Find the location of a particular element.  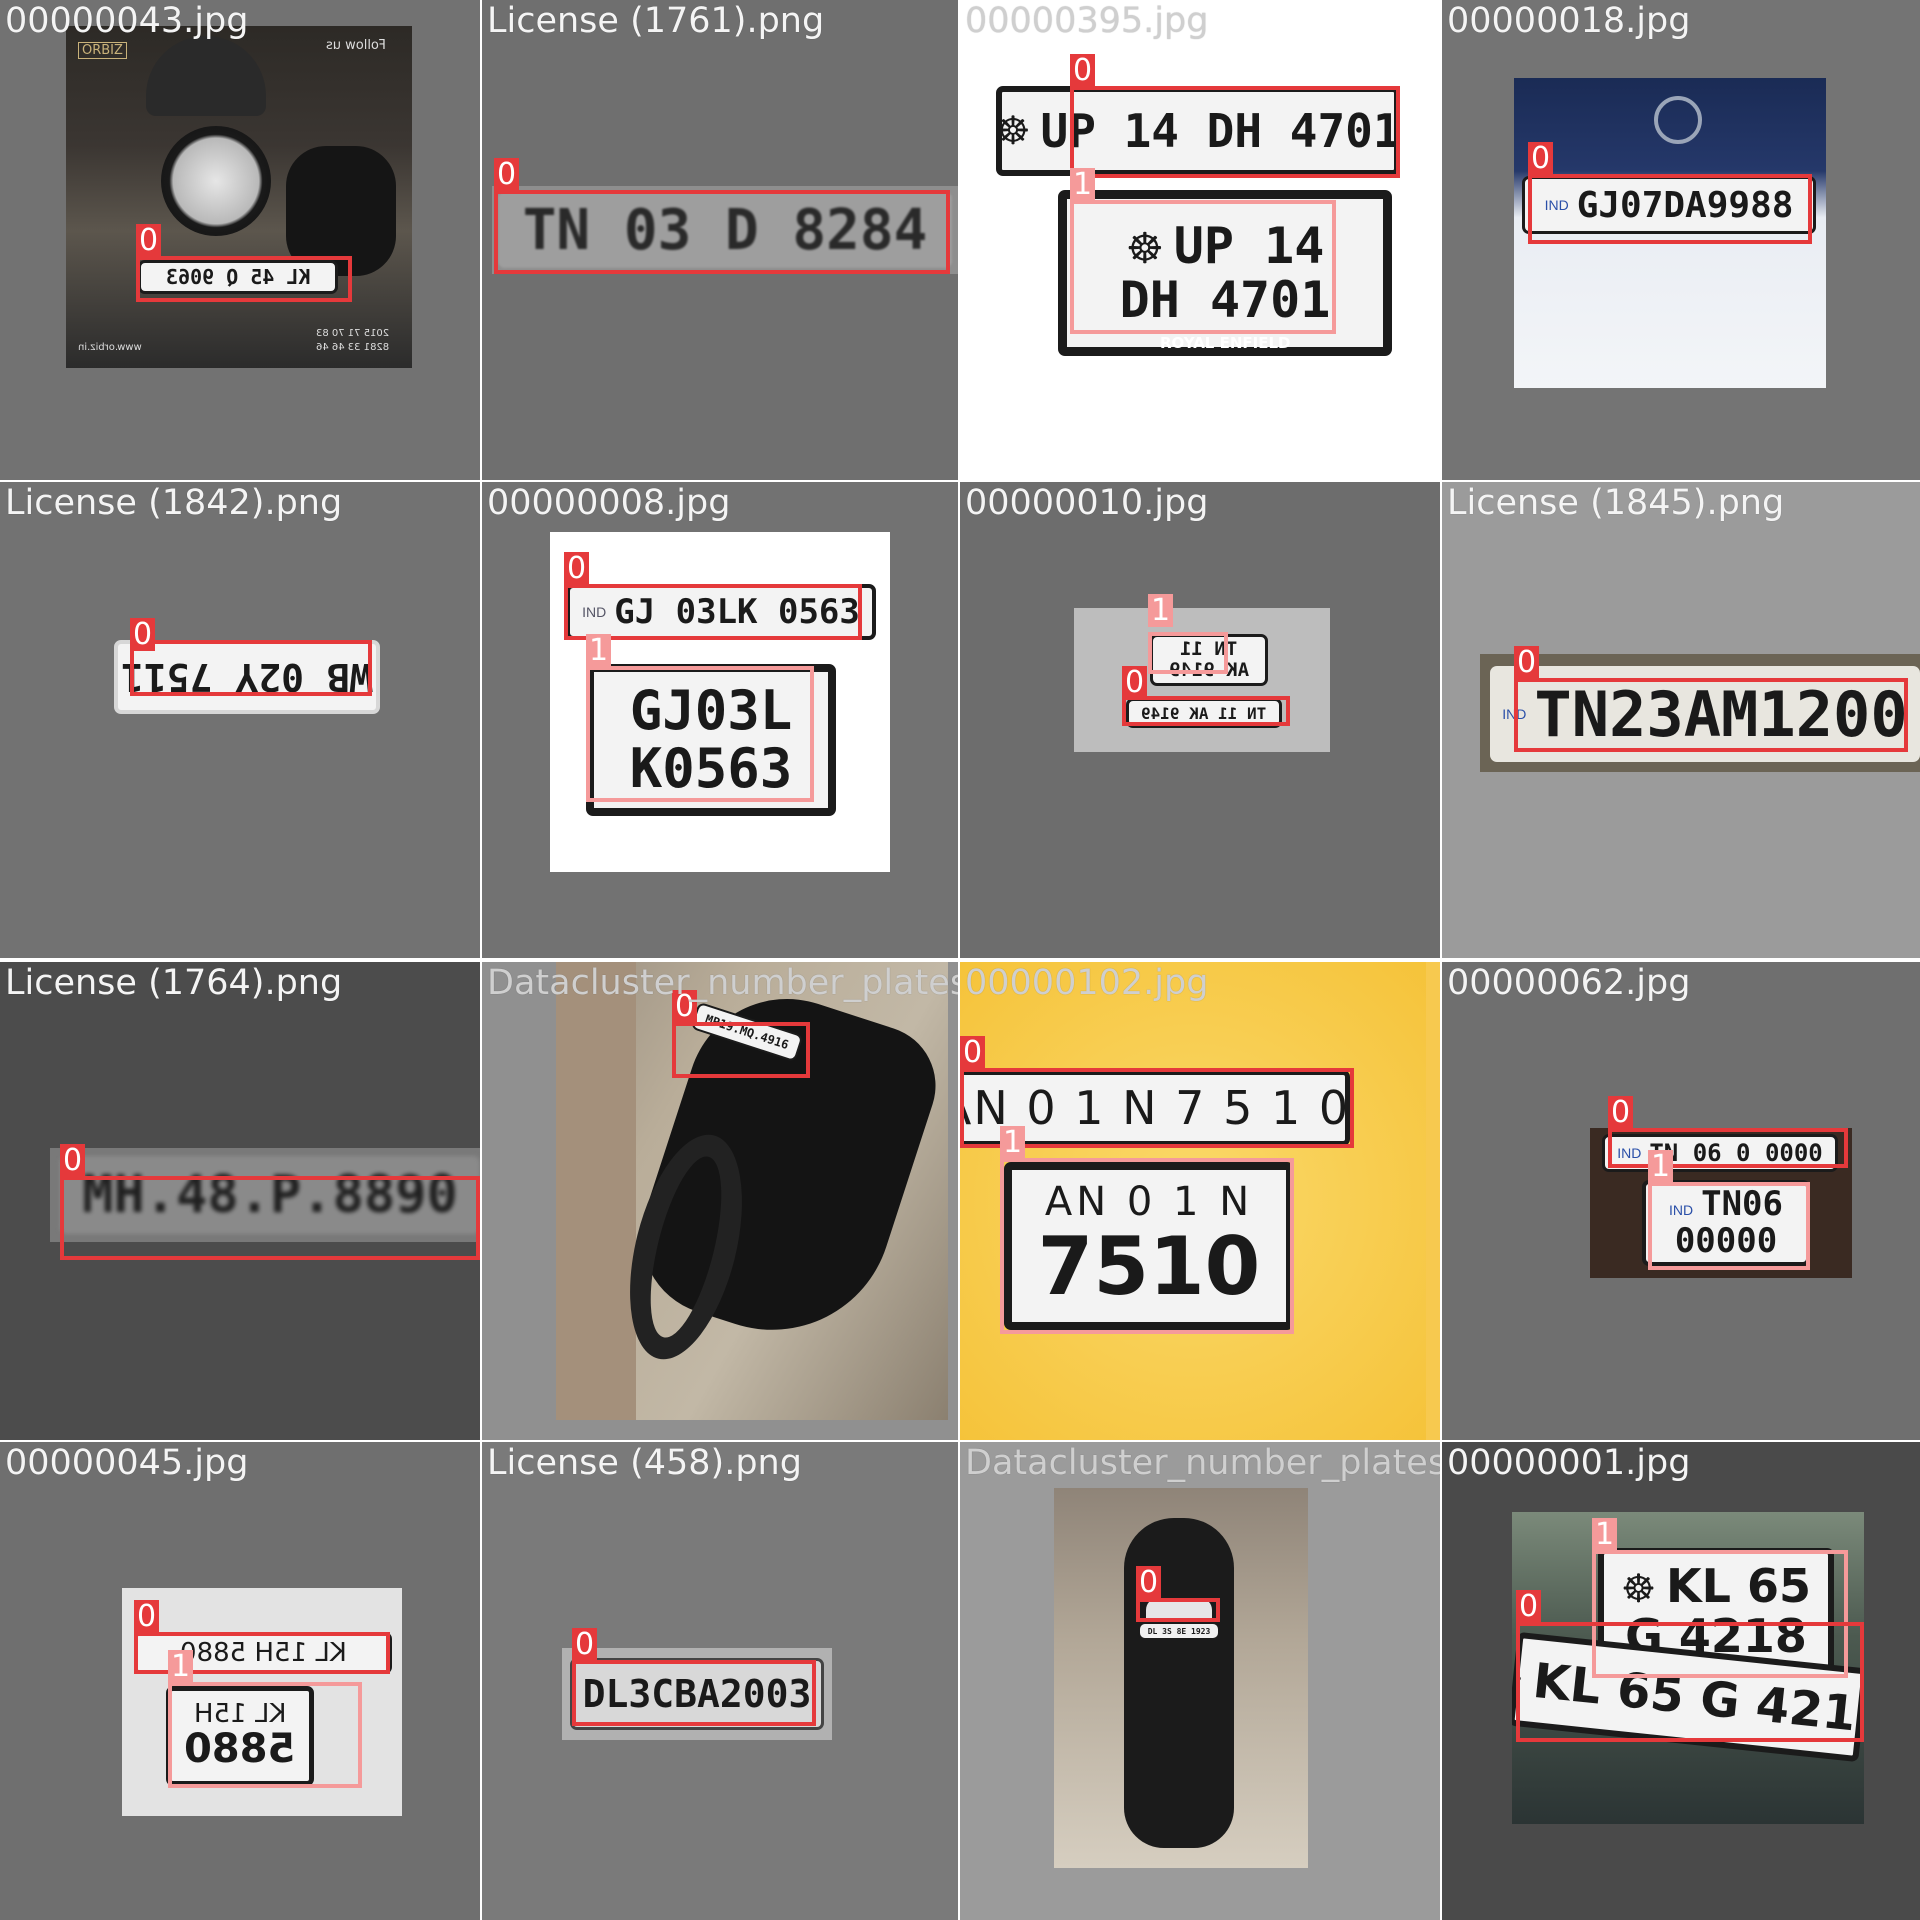

license-plate: DL3CBA2003 is located at coordinates (697, 1694).